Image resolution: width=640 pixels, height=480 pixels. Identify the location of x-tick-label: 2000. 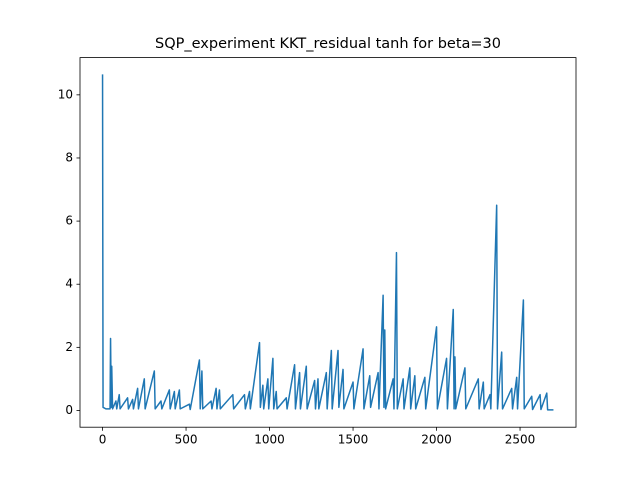
(436, 440).